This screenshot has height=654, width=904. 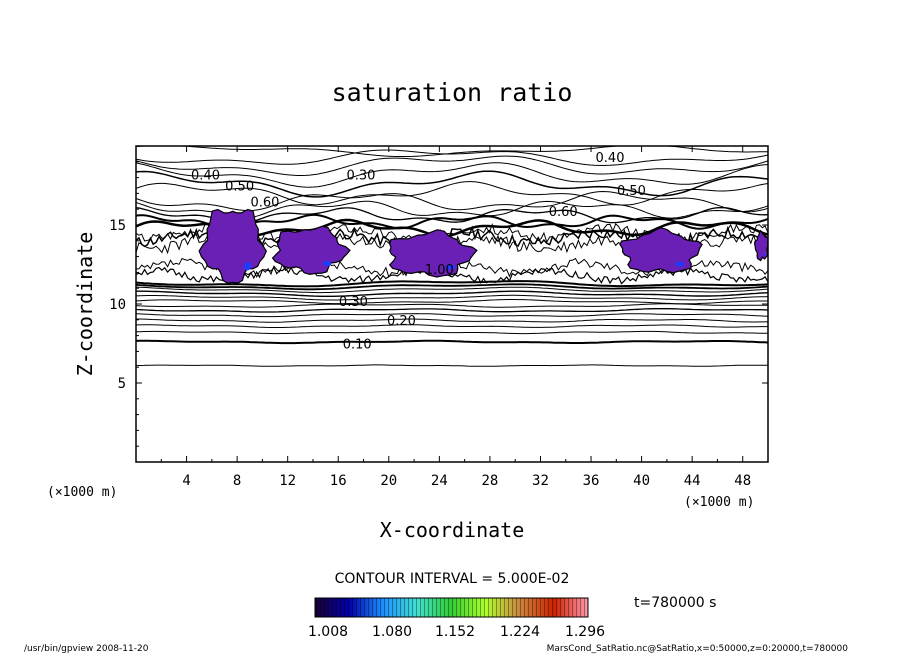 What do you see at coordinates (719, 502) in the screenshot?
I see `x-unit-right: (×1000 m)` at bounding box center [719, 502].